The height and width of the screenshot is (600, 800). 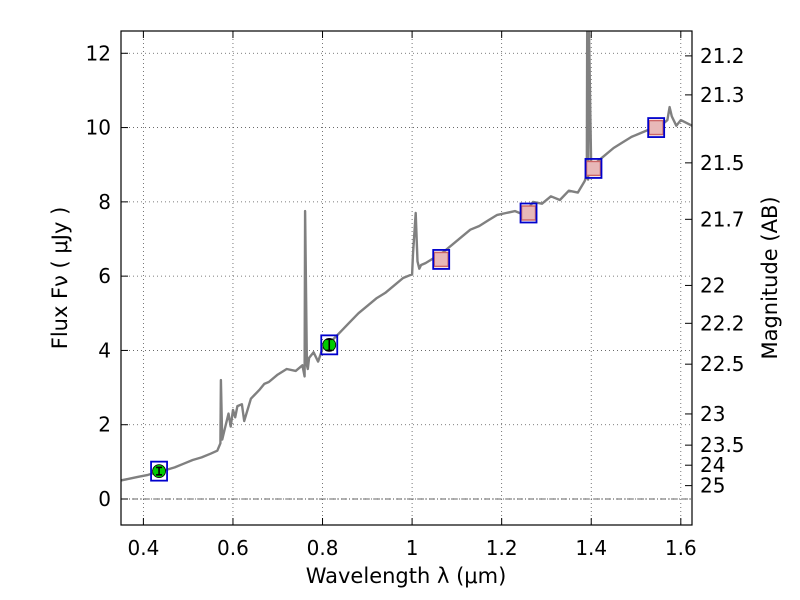 What do you see at coordinates (98, 53) in the screenshot?
I see `y-tick-label: 12` at bounding box center [98, 53].